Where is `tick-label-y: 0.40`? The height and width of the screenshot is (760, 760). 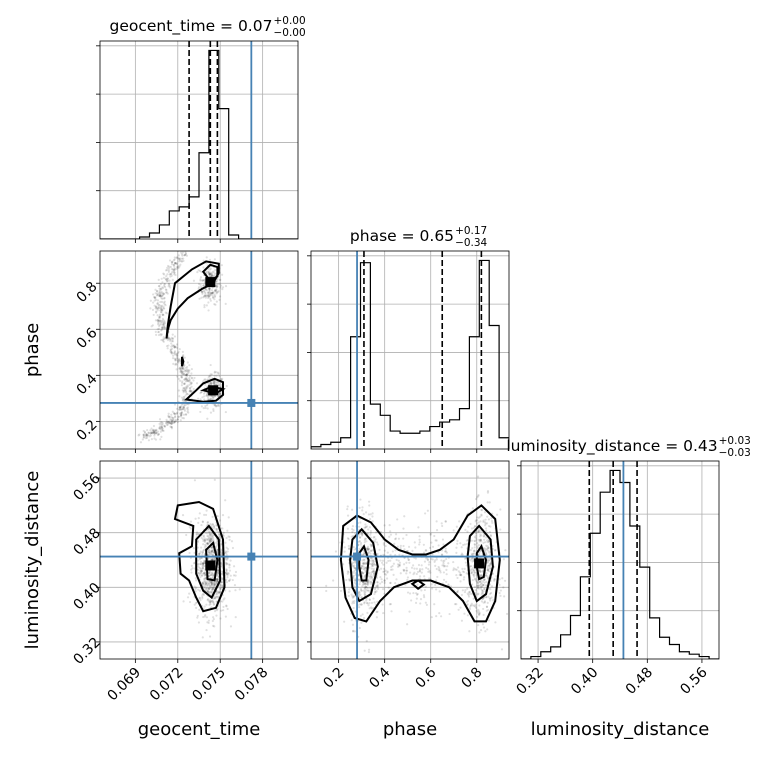
tick-label-y: 0.40 is located at coordinates (86, 596).